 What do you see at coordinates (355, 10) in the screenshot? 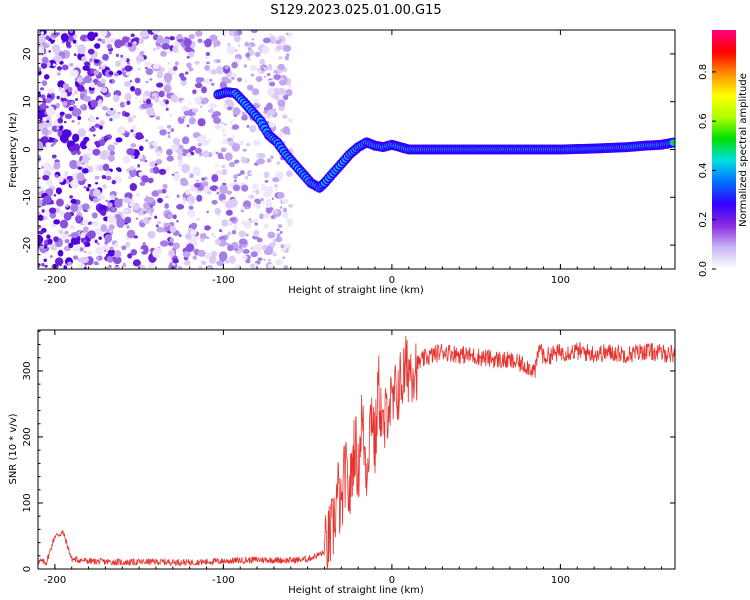
I see `figure-title: S129.2023.025.01.00.G15` at bounding box center [355, 10].